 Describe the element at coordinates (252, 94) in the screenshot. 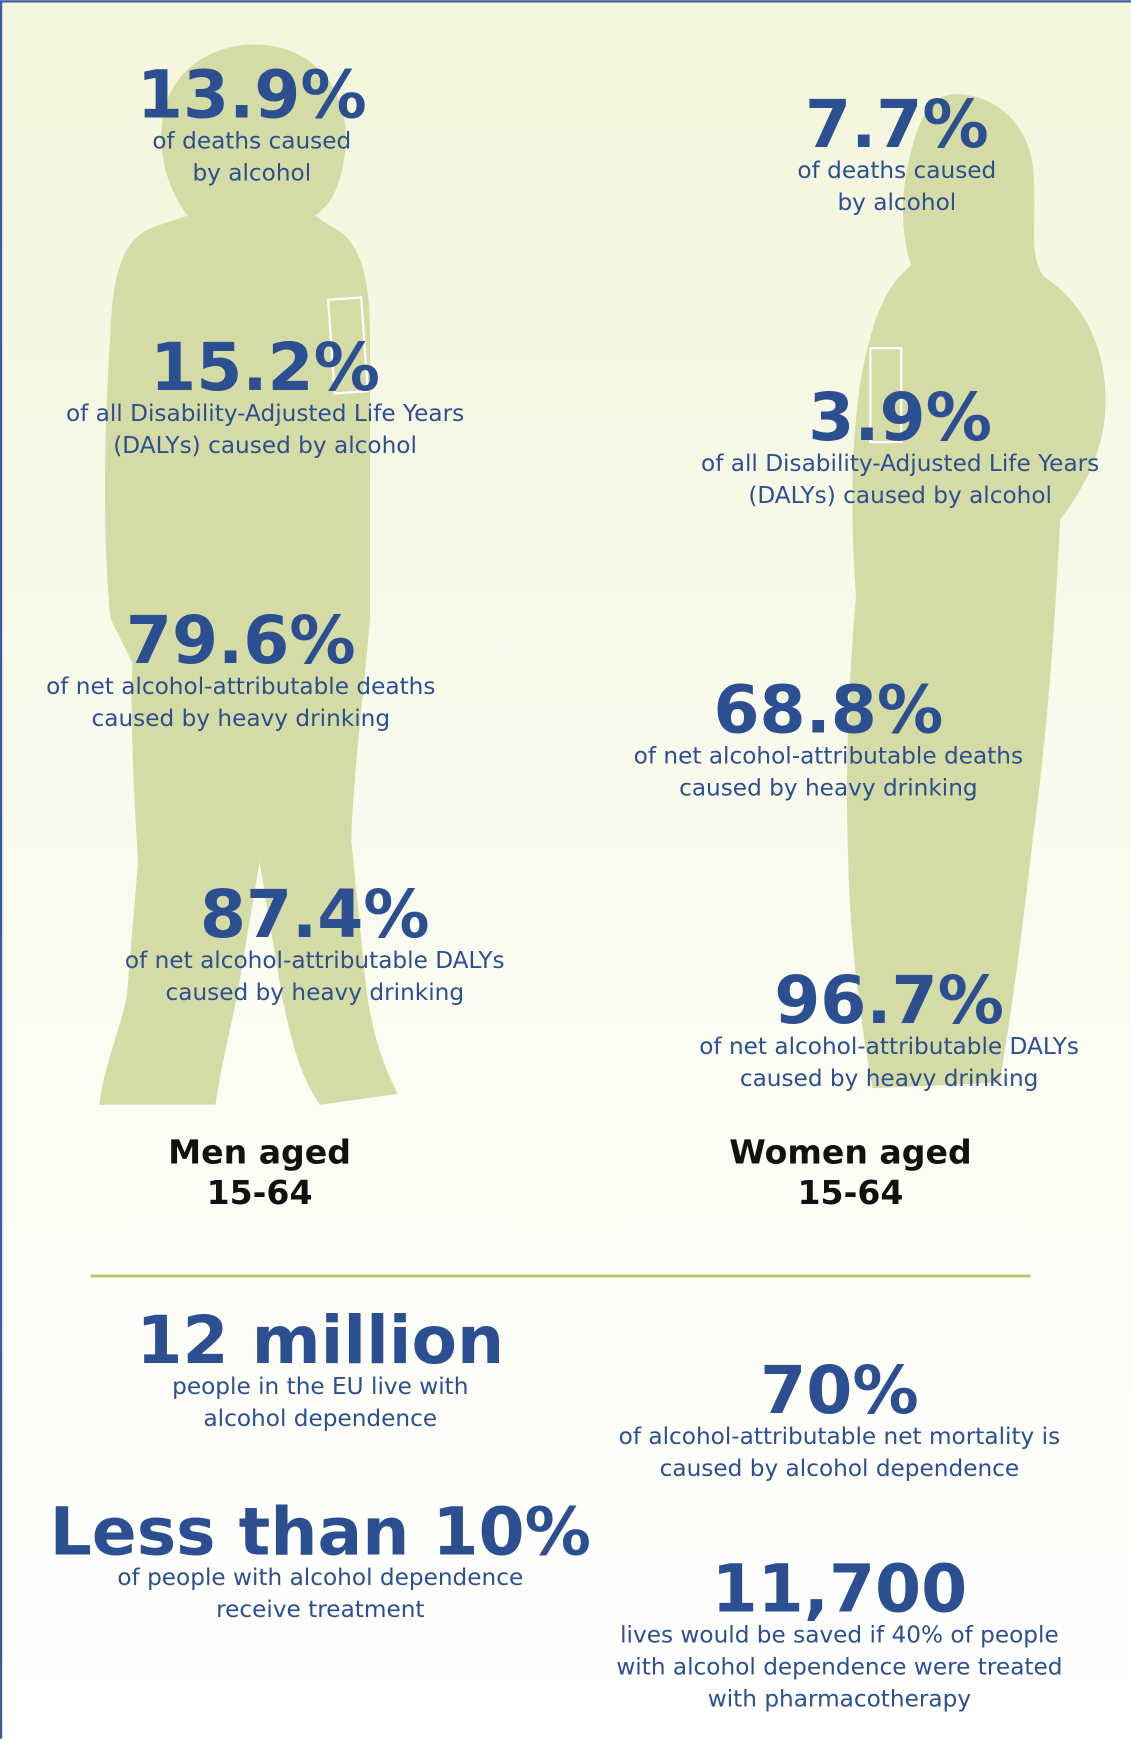

I see `stat-value: 13.9%` at that location.